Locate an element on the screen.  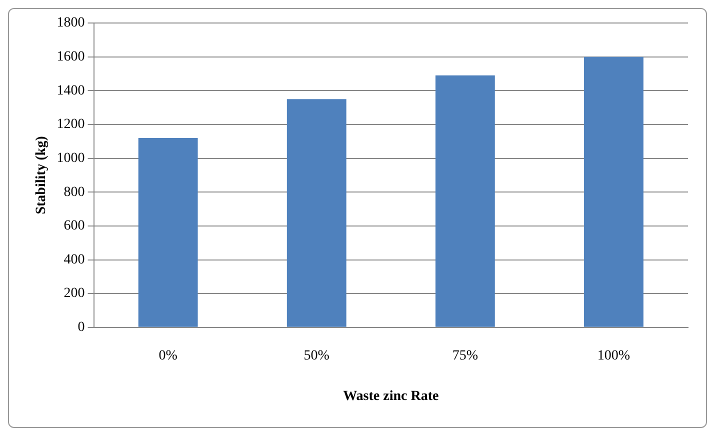
x-tick-label: 75% is located at coordinates (465, 356).